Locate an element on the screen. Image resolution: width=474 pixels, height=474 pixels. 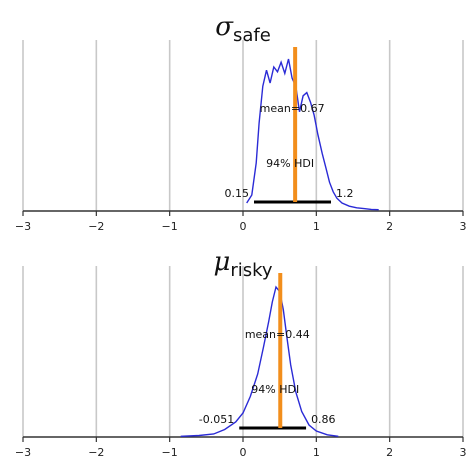
title-subscript: risky is located at coordinates (251, 270).